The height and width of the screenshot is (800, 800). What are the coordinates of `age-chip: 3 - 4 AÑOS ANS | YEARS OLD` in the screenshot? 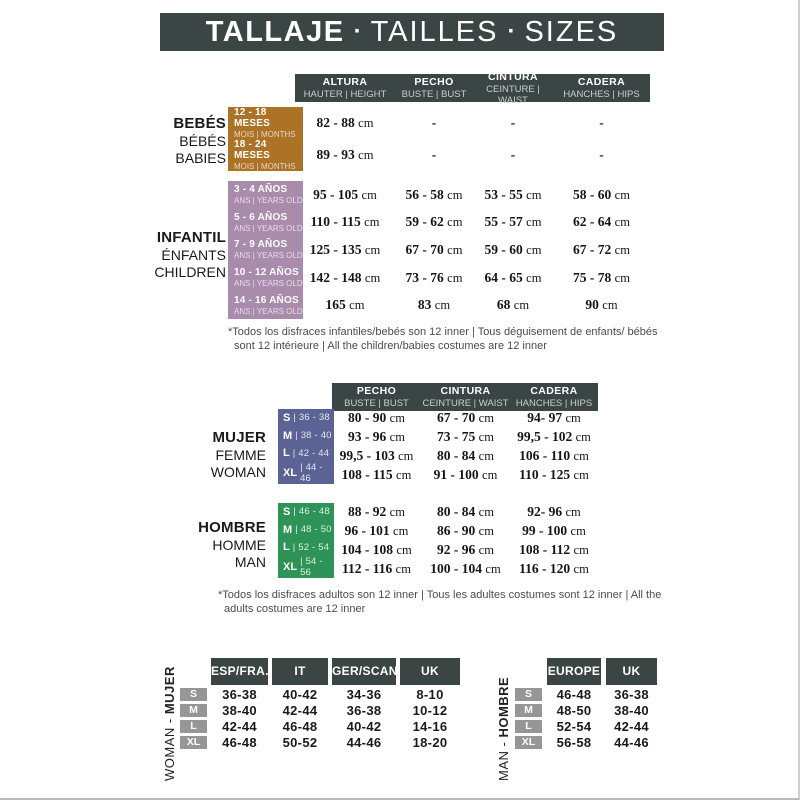 It's located at (268, 195).